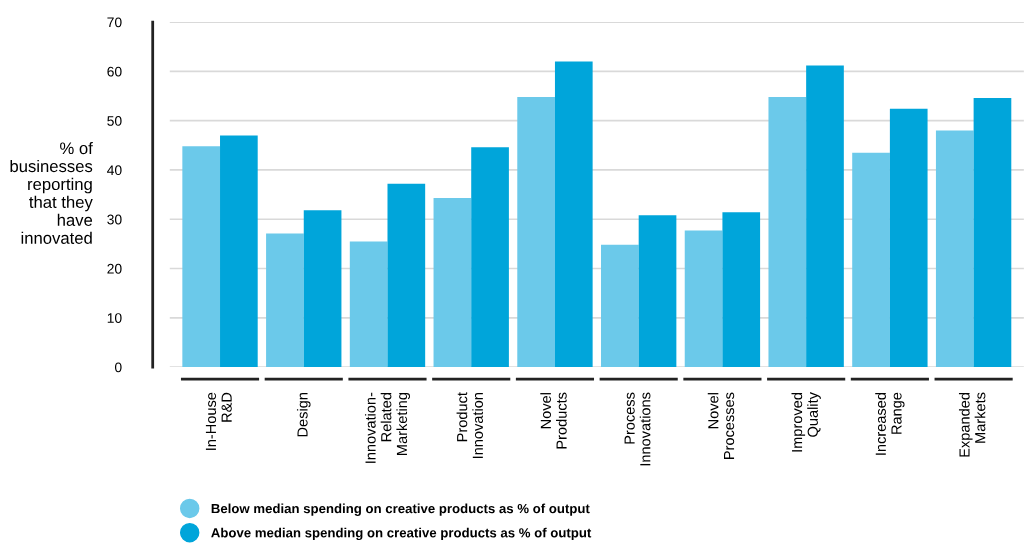 This screenshot has width=1029, height=552. I want to click on x-tick-label: Design, so click(303, 415).